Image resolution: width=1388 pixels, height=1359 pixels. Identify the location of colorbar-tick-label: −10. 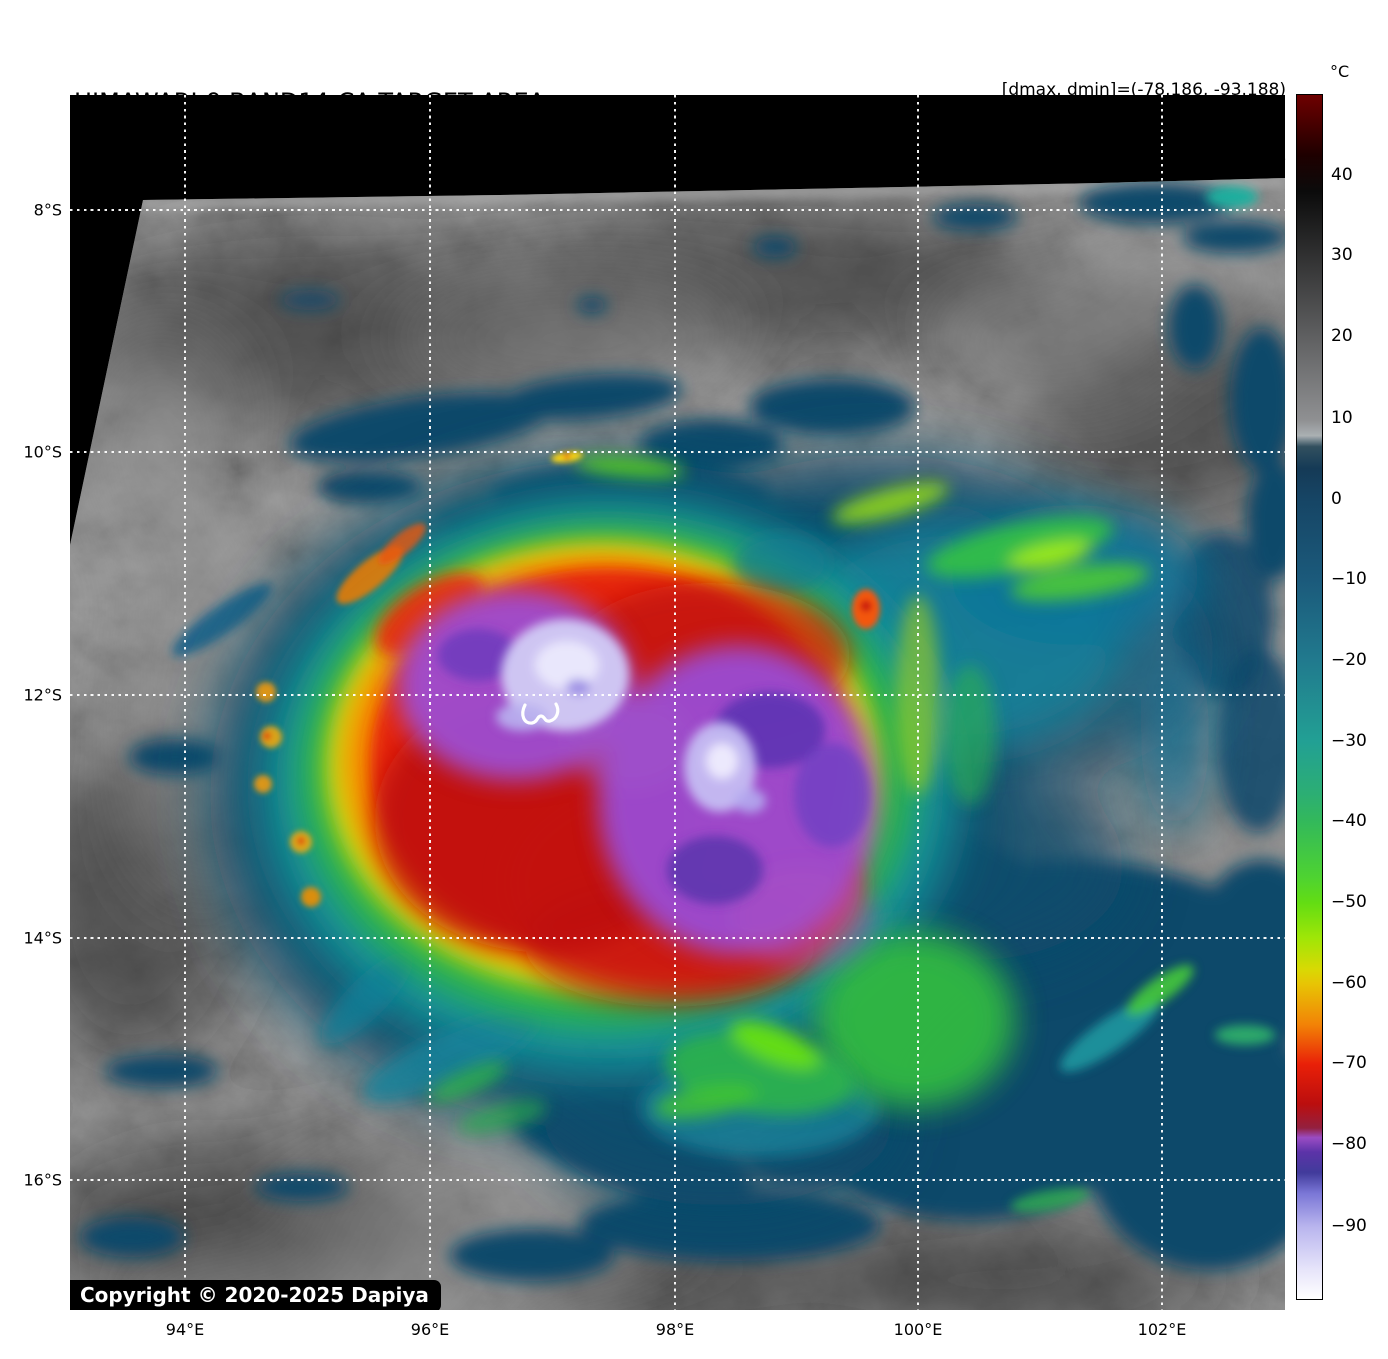
(1349, 579).